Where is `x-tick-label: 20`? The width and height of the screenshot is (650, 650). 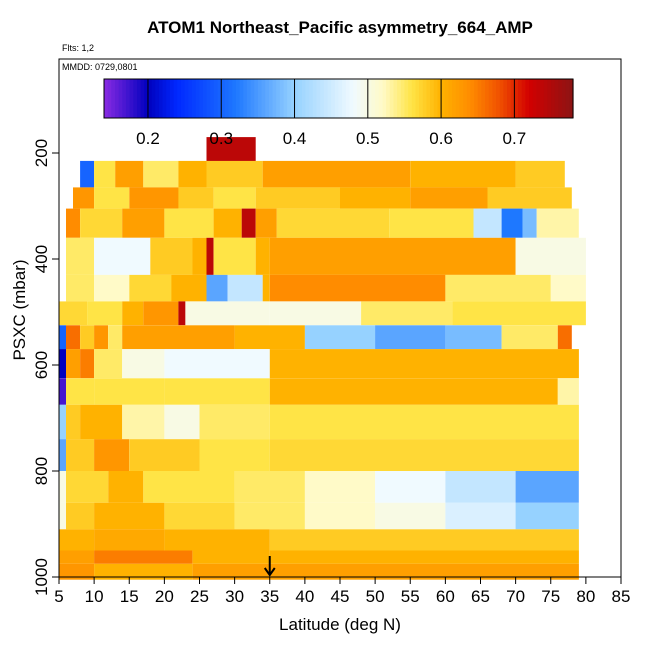 x-tick-label: 20 is located at coordinates (164, 596).